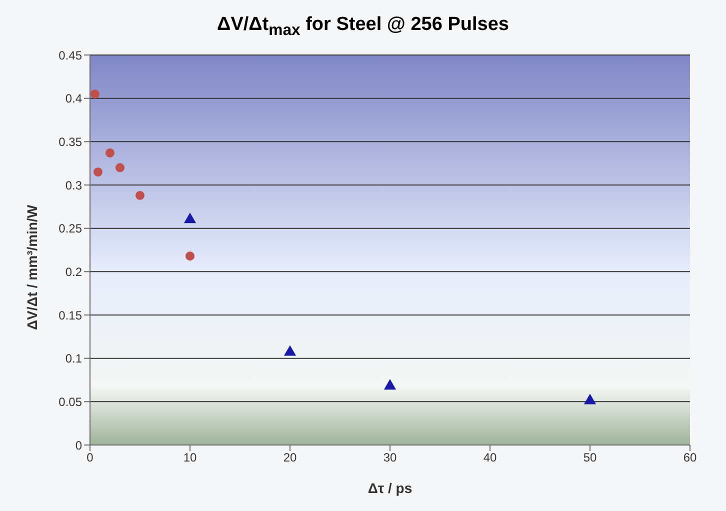 The image size is (726, 511). Describe the element at coordinates (190, 457) in the screenshot. I see `x-tick-label: 10` at that location.